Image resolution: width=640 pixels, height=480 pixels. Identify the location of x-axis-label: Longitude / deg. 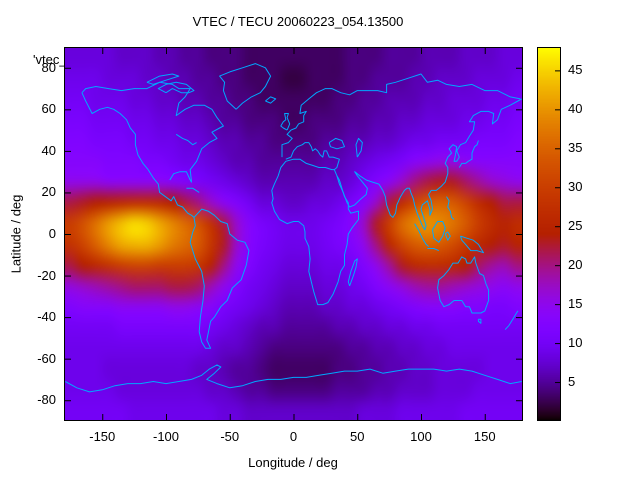
(293, 462).